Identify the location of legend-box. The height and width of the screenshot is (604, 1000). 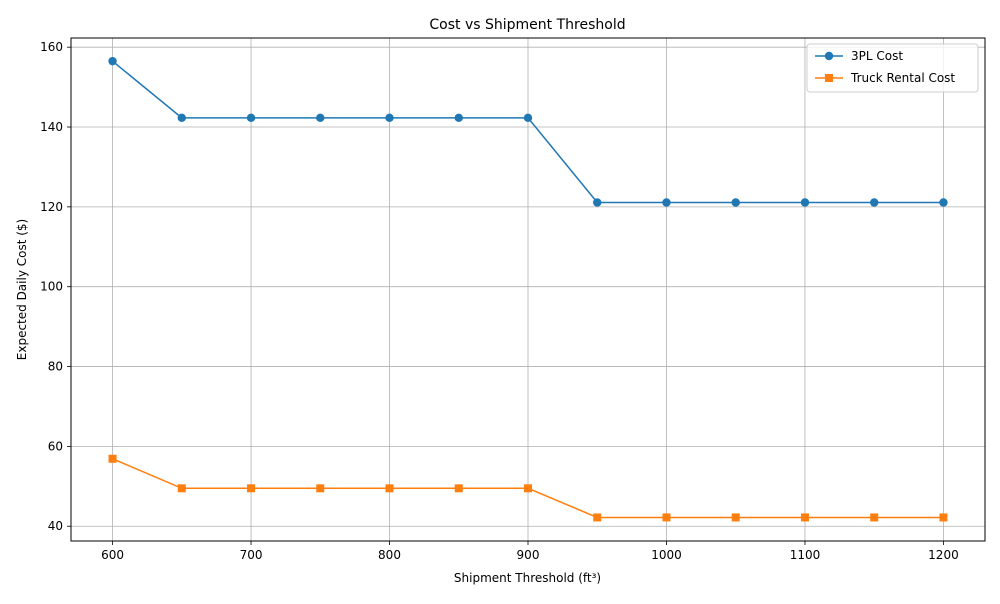
(892, 68).